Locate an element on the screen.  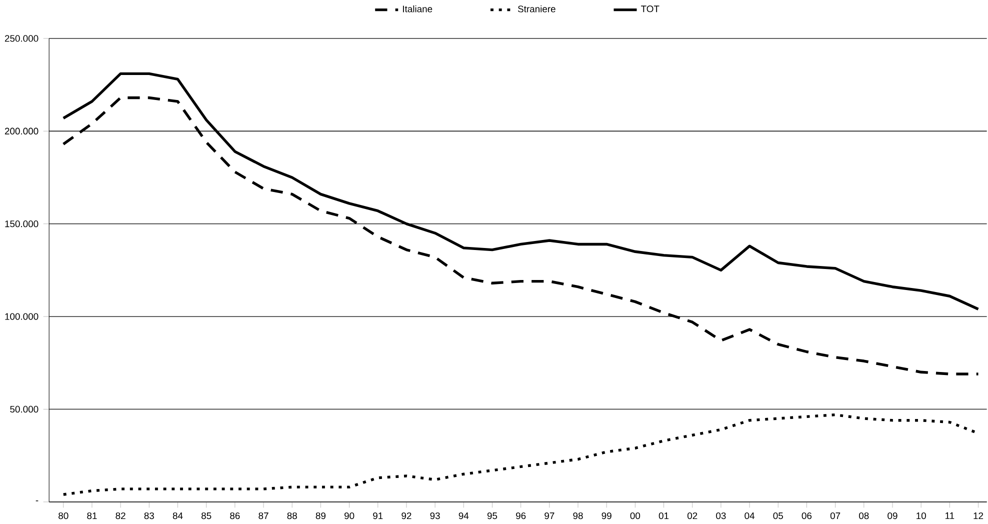
x-tick-label: 03 is located at coordinates (721, 516).